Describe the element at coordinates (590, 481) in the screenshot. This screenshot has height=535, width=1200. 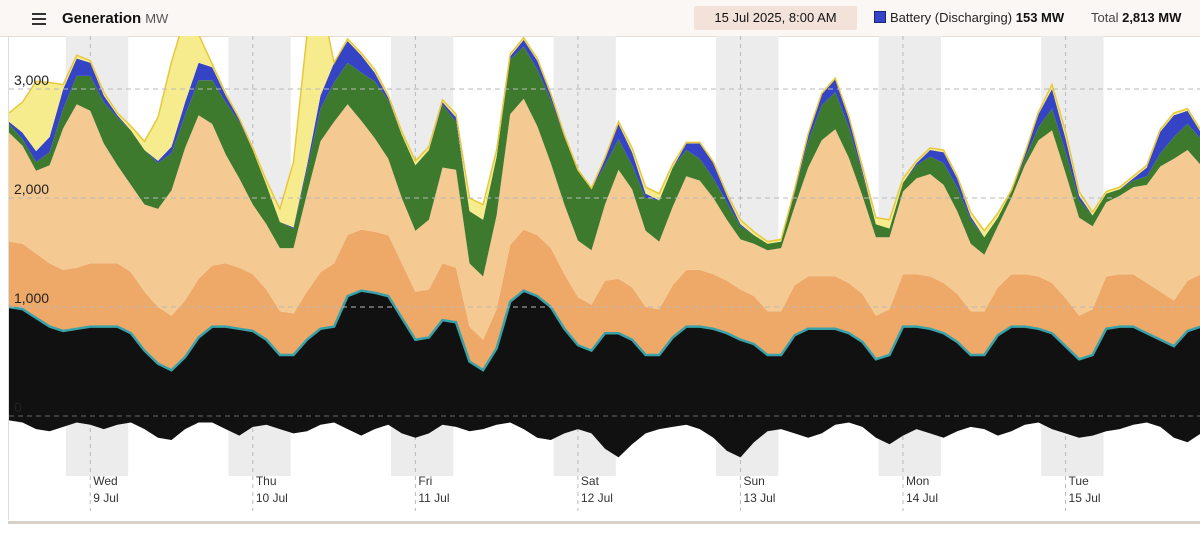
I see `x-tick-day: Sat` at that location.